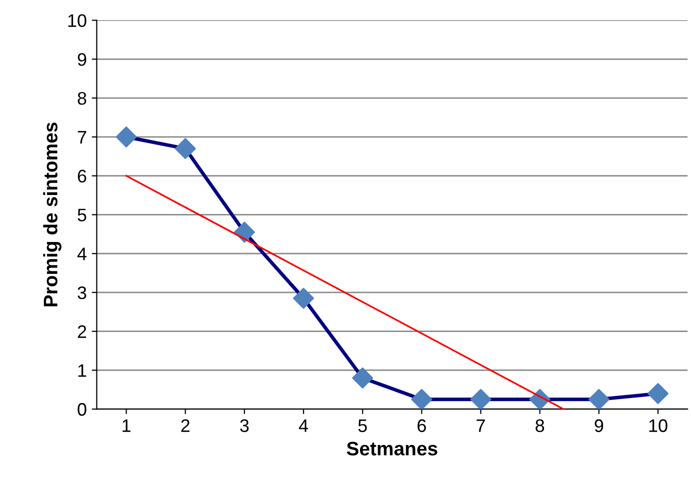 Image resolution: width=691 pixels, height=483 pixels. I want to click on y-tick-label: 9, so click(82, 59).